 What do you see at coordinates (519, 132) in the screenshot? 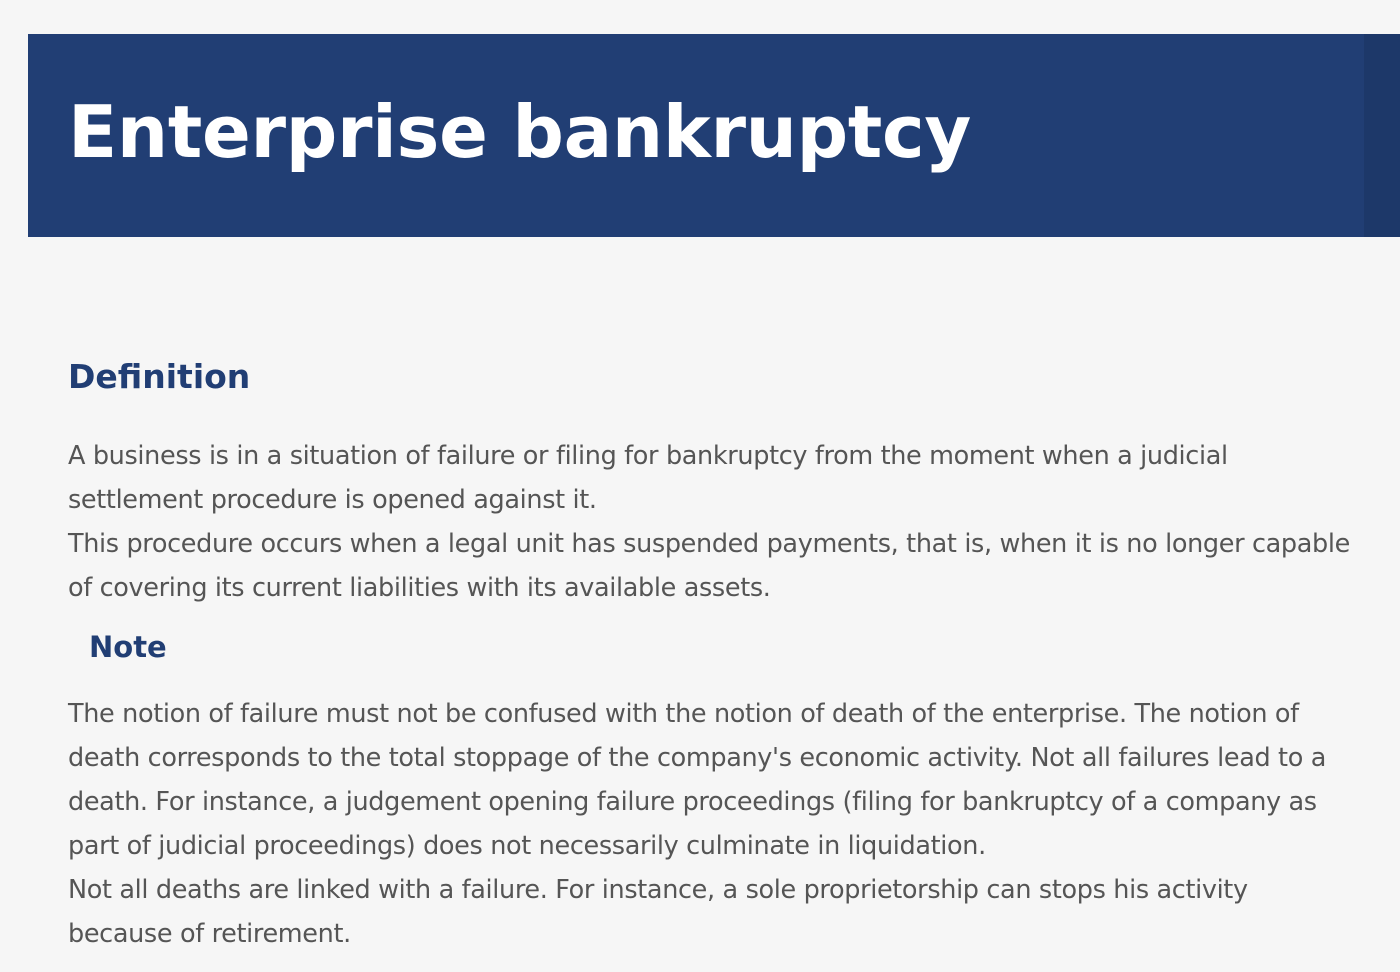
I see `page-title: Enterprise bankruptcy` at bounding box center [519, 132].